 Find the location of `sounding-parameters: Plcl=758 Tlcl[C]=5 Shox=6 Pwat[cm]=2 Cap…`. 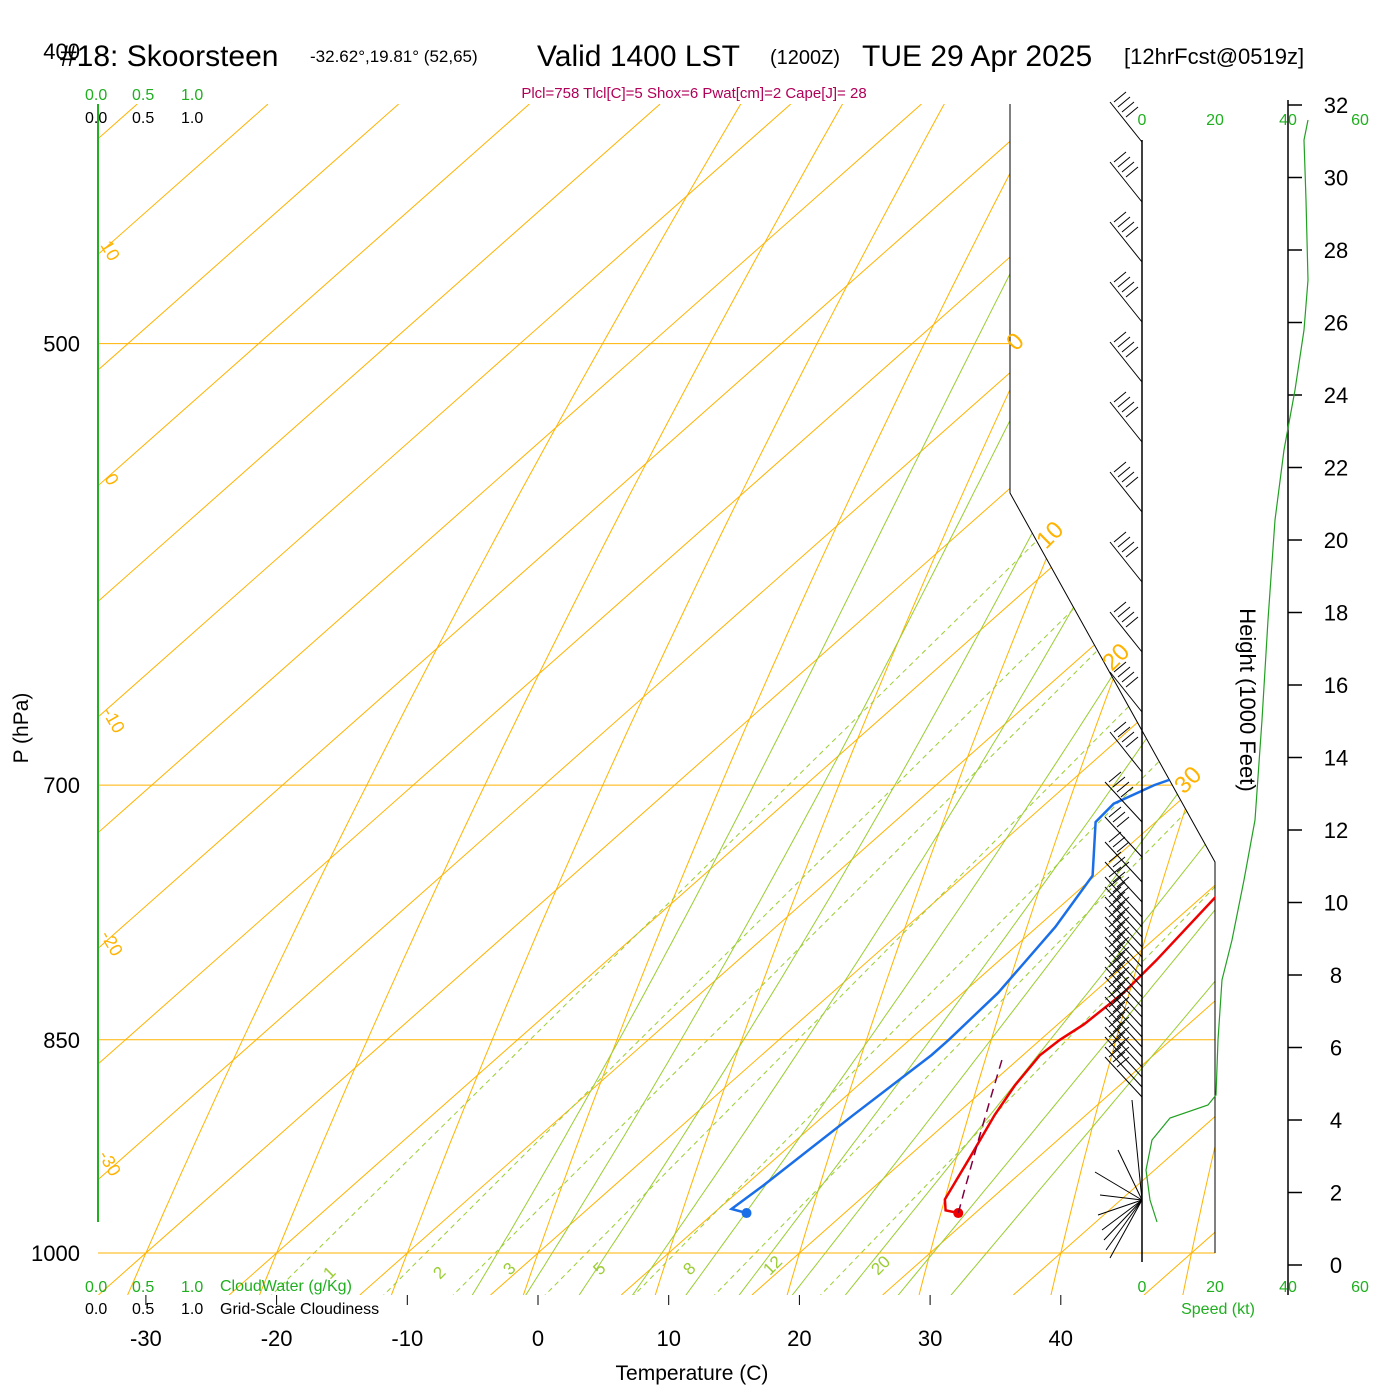

sounding-parameters: Plcl=758 Tlcl[C]=5 Shox=6 Pwat[cm]=2 Cap… is located at coordinates (693, 93).